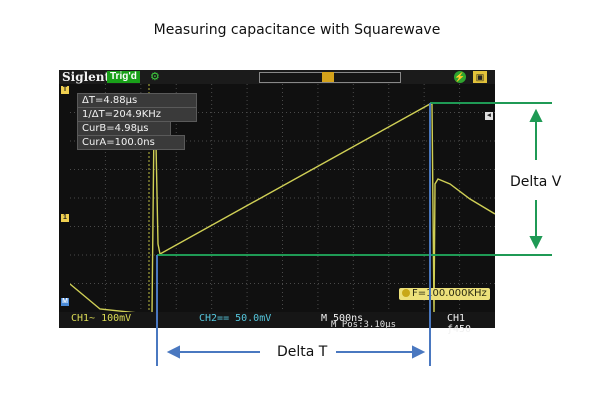 The height and width of the screenshot is (400, 594). Describe the element at coordinates (65, 302) in the screenshot. I see `math-marker: M` at that location.